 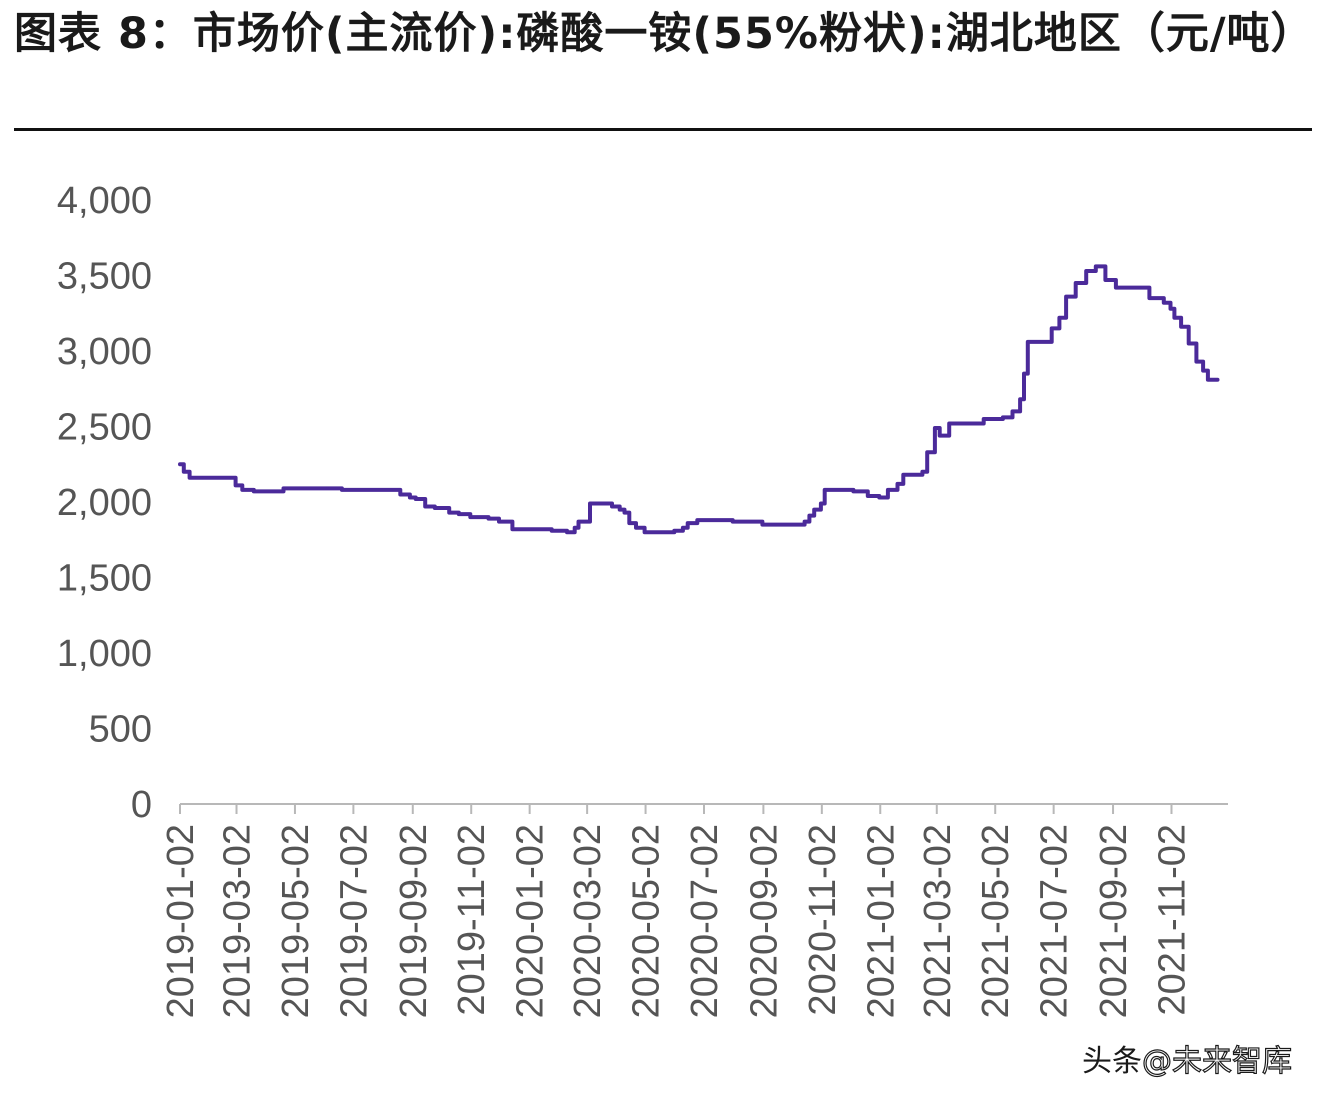 What do you see at coordinates (104, 428) in the screenshot?
I see `y-tick-label: 2,500` at bounding box center [104, 428].